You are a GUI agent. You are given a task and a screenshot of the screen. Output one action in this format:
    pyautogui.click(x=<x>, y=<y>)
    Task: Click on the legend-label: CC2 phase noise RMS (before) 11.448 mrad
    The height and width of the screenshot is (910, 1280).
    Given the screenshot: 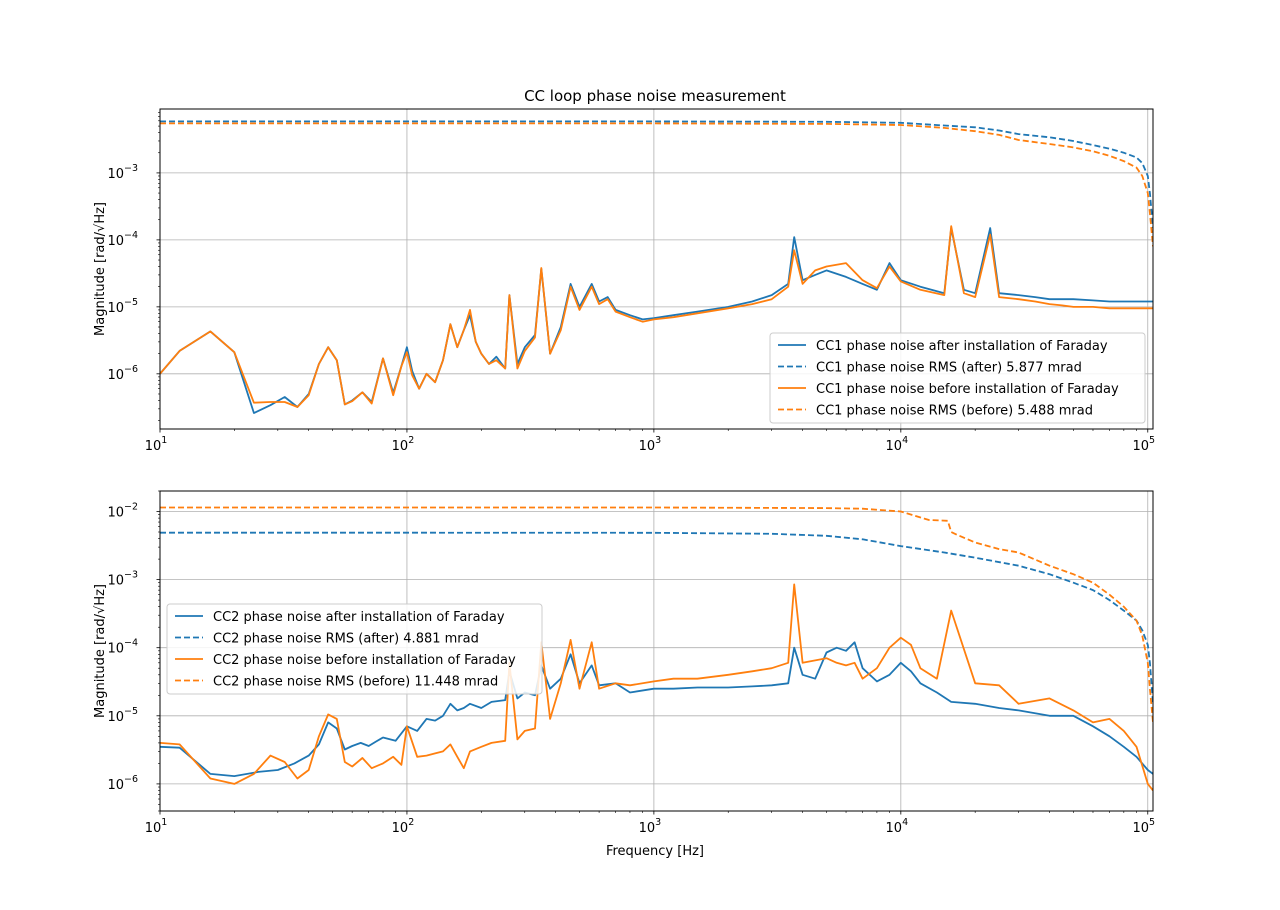 What is the action you would take?
    pyautogui.click(x=355, y=682)
    